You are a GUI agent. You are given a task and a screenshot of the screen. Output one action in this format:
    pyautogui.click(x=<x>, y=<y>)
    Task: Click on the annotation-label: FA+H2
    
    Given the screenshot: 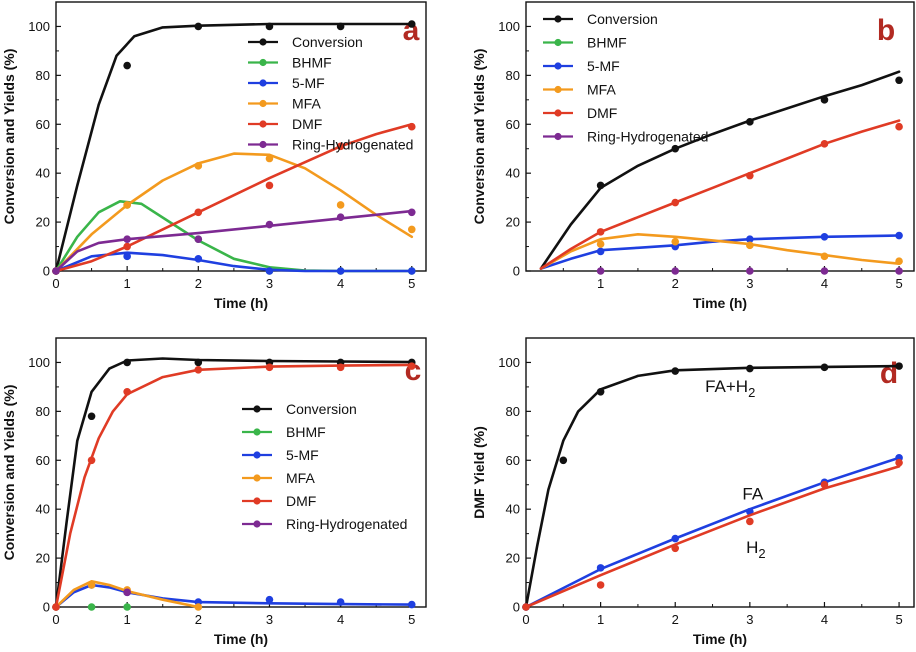 What is the action you would take?
    pyautogui.click(x=730, y=388)
    